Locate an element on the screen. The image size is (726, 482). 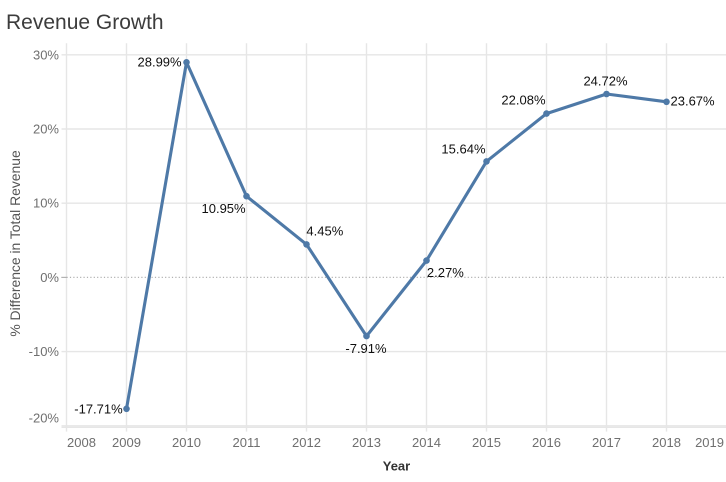
svg-text: 15.64% is located at coordinates (463, 148).